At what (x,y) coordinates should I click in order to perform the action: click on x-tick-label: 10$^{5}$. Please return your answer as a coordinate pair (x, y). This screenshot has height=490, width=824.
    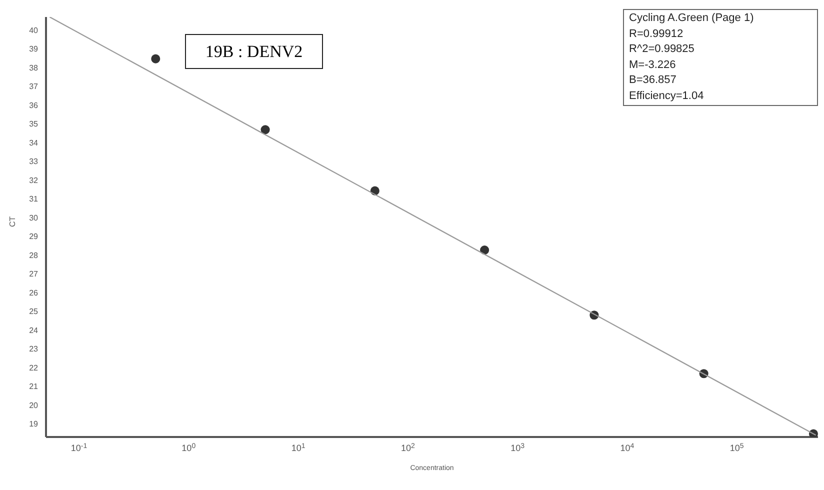
    Looking at the image, I should click on (737, 447).